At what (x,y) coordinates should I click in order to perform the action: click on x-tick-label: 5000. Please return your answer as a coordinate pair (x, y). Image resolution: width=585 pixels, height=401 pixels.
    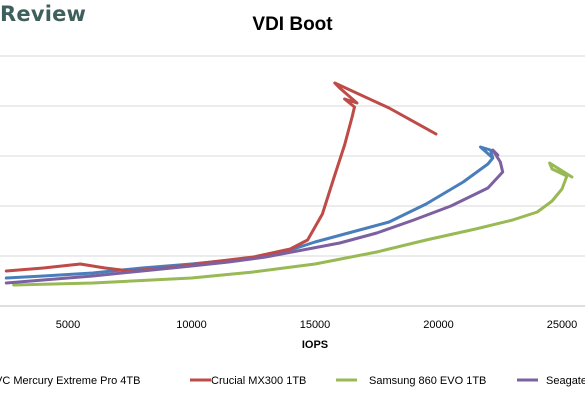
    Looking at the image, I should click on (68, 325).